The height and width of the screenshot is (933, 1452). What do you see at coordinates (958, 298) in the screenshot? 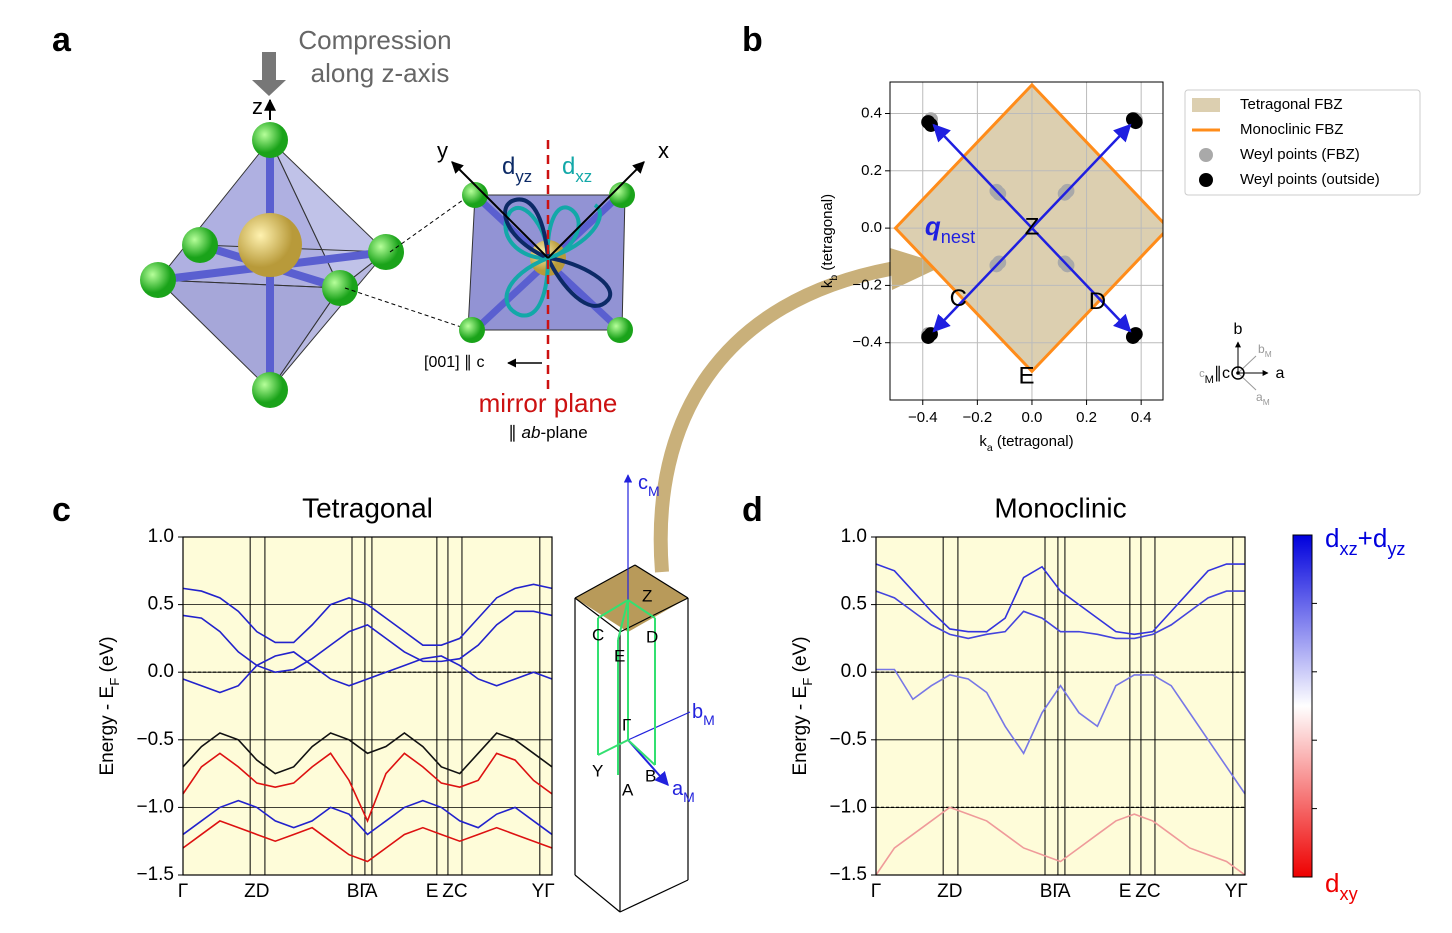
I see `point-label: C` at bounding box center [958, 298].